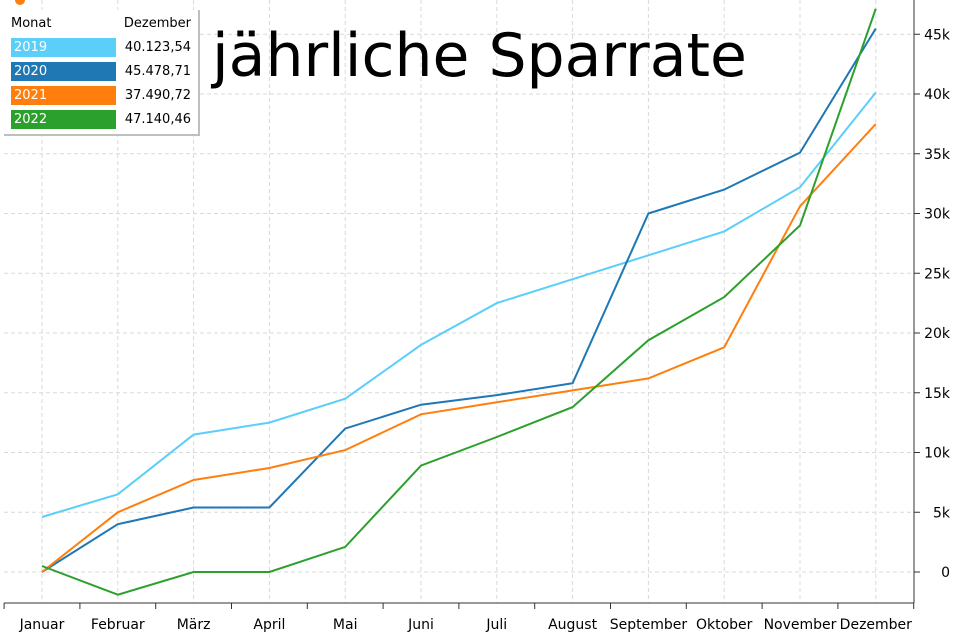  Describe the element at coordinates (20, 2) in the screenshot. I see `orange-corner-mark` at that location.